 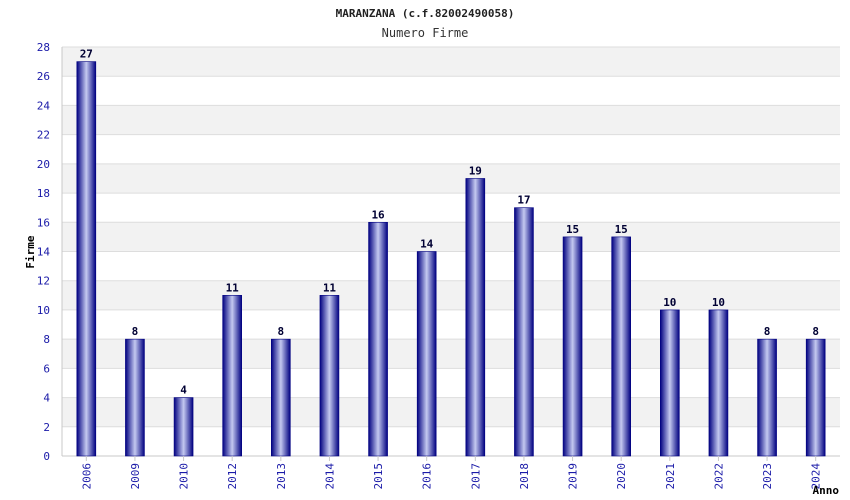 What do you see at coordinates (135, 331) in the screenshot?
I see `value-label-2009: 8` at bounding box center [135, 331].